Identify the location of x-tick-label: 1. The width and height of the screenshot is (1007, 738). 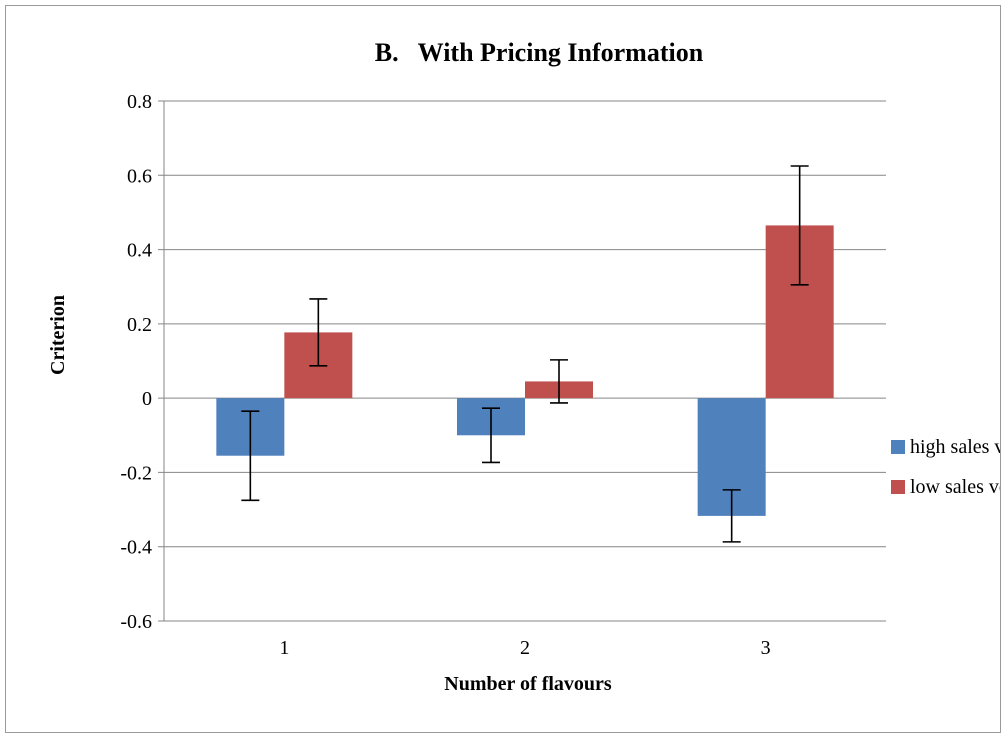
(284, 648).